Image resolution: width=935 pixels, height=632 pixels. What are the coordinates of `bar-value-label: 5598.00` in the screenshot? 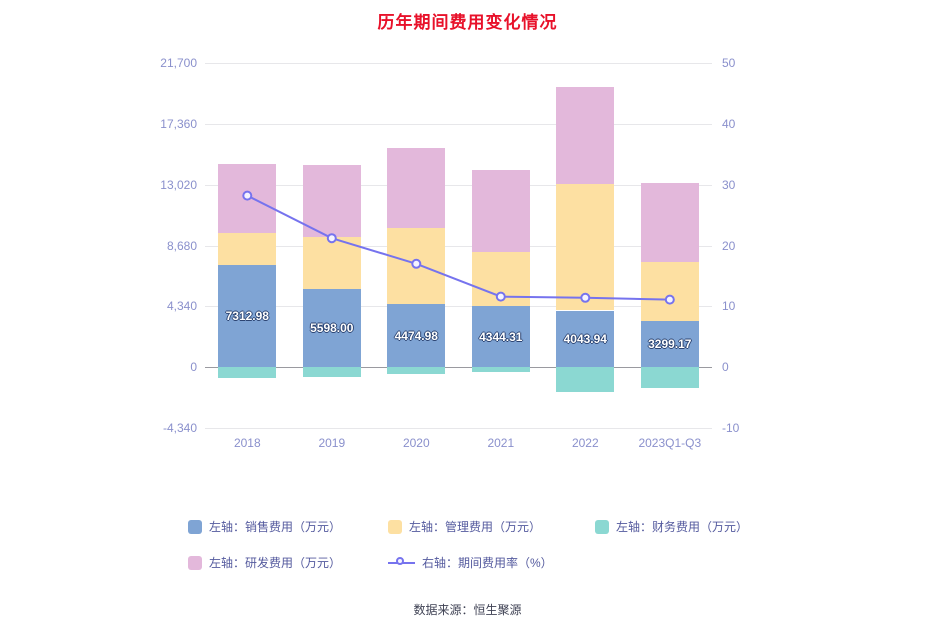 It's located at (332, 327).